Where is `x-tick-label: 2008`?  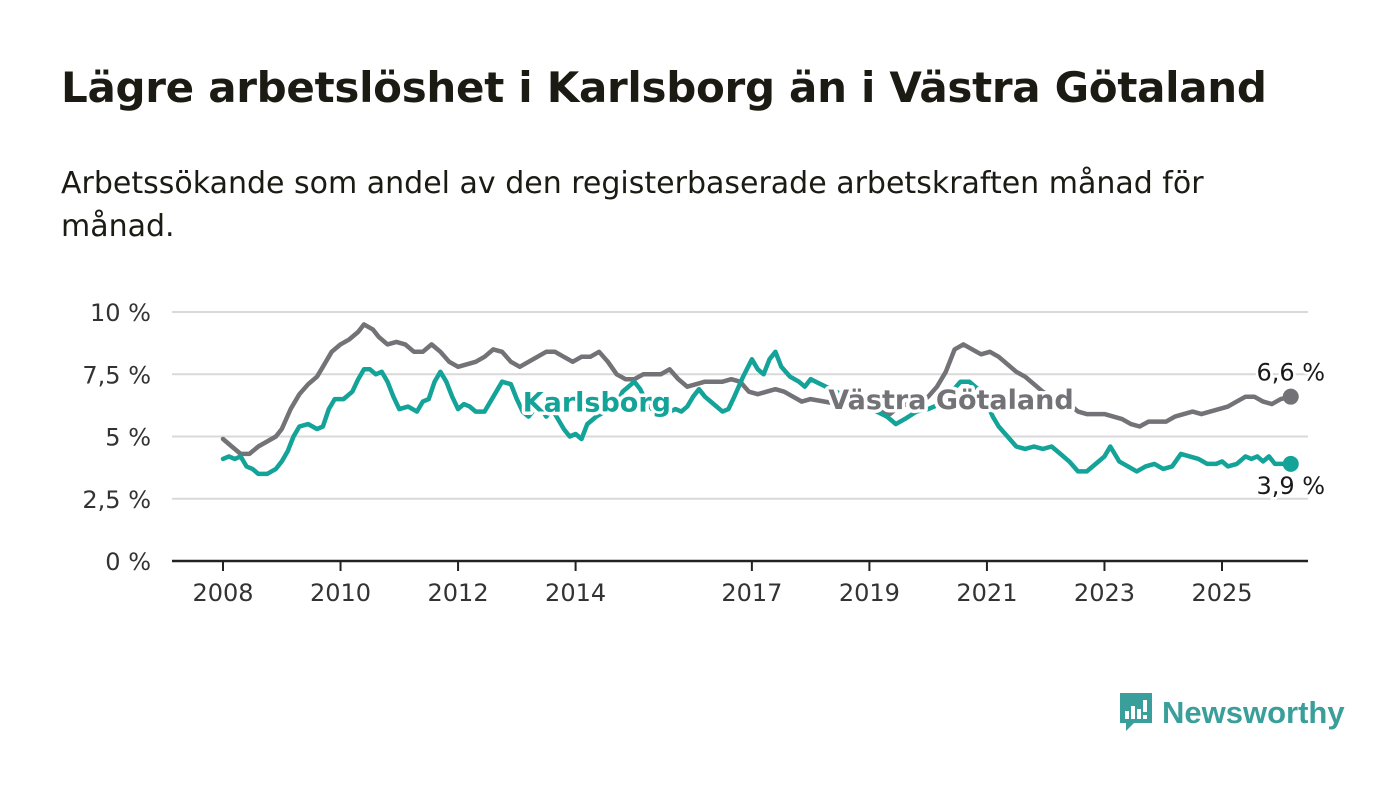
x-tick-label: 2008 is located at coordinates (222, 593).